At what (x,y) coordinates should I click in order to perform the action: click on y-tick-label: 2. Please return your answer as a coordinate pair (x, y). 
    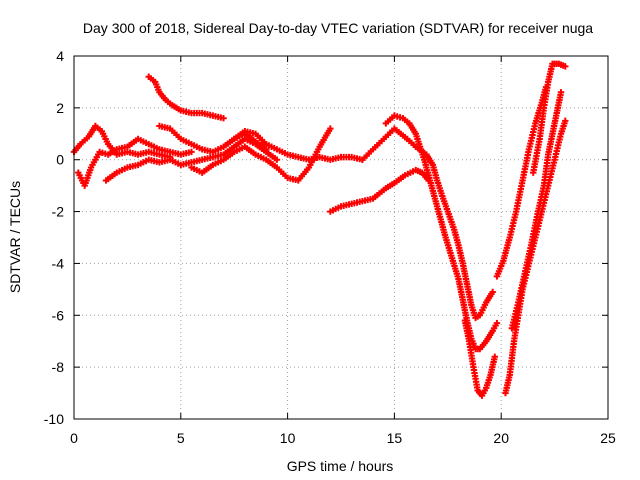
    Looking at the image, I should click on (60, 108).